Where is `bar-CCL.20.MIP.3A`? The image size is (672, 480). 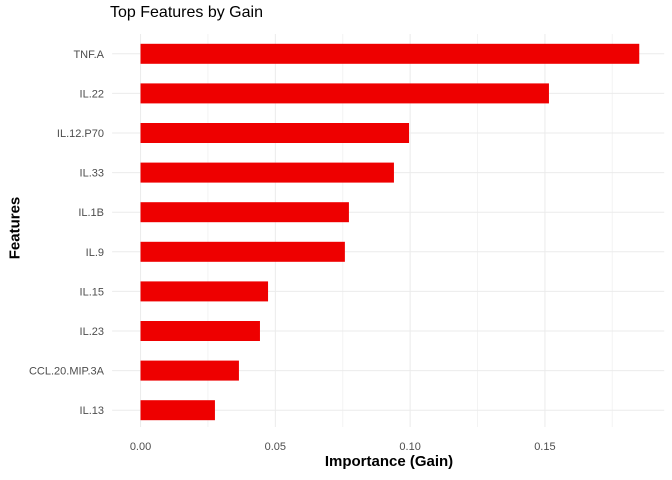 bar-CCL.20.MIP.3A is located at coordinates (189, 370).